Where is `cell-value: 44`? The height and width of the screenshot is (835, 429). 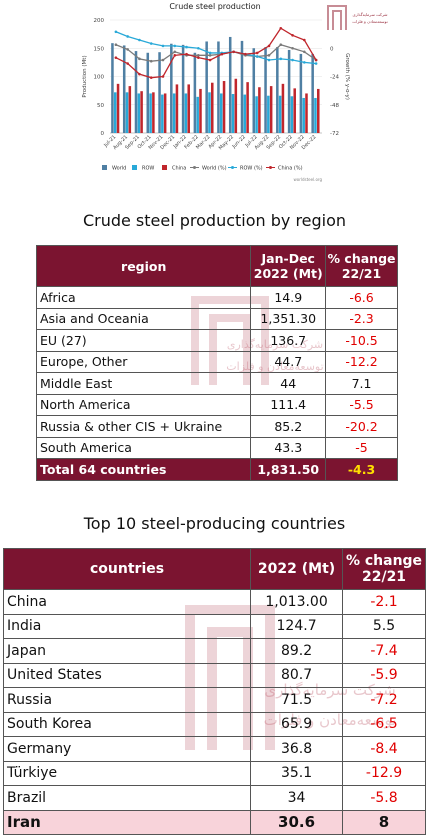 cell-value: 44 is located at coordinates (288, 383).